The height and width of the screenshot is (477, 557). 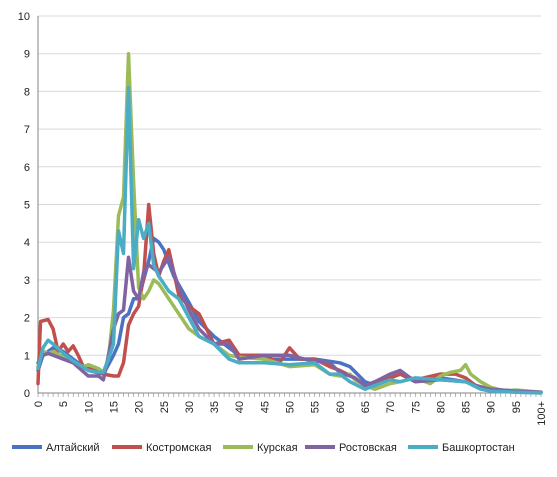 What do you see at coordinates (27, 281) in the screenshot?
I see `y-tick-label: 3` at bounding box center [27, 281].